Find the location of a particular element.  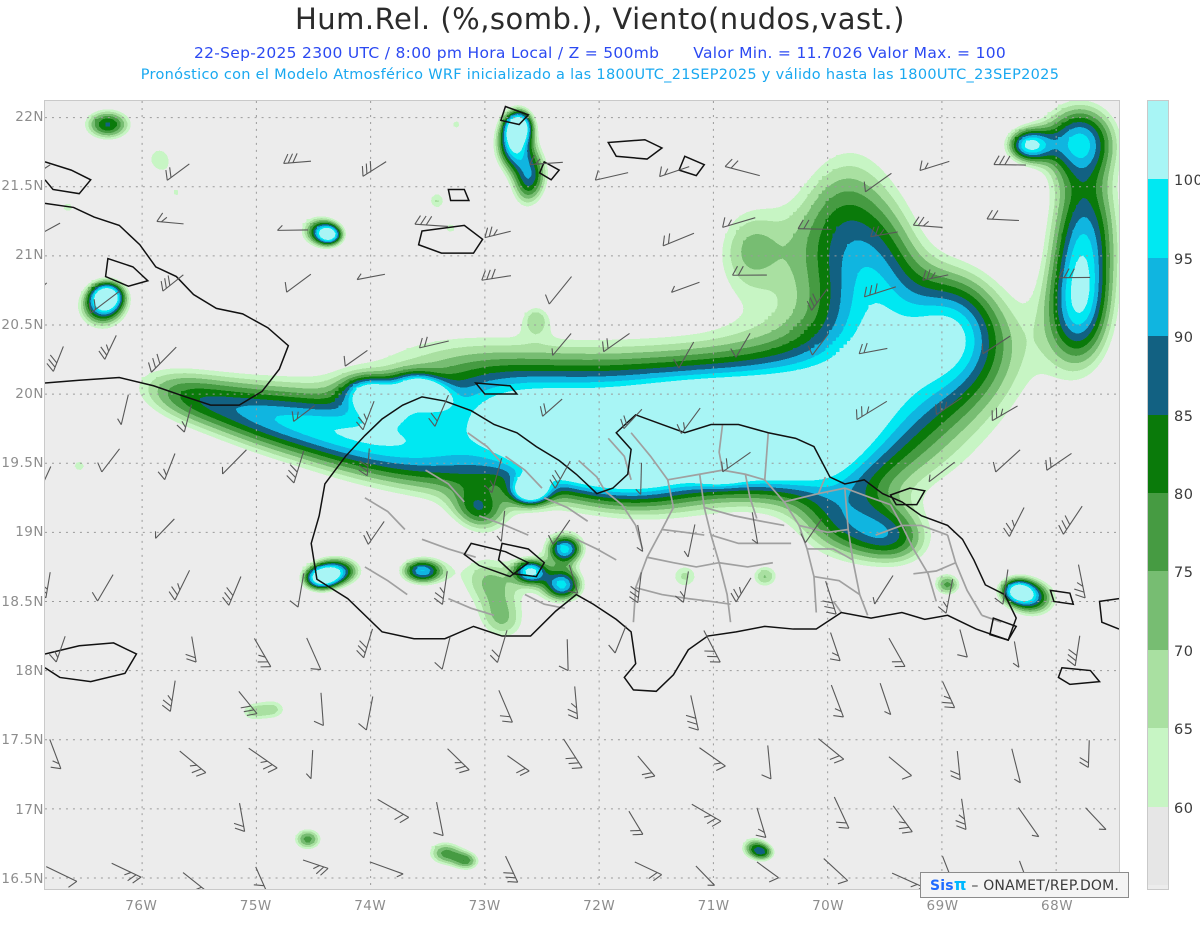

y-tick-label: 16.5N is located at coordinates (22, 878).